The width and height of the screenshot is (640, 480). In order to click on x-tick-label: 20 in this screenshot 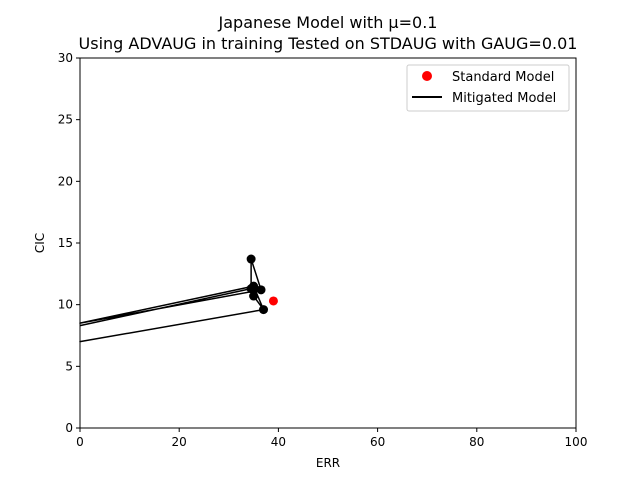, I will do `click(179, 442)`.